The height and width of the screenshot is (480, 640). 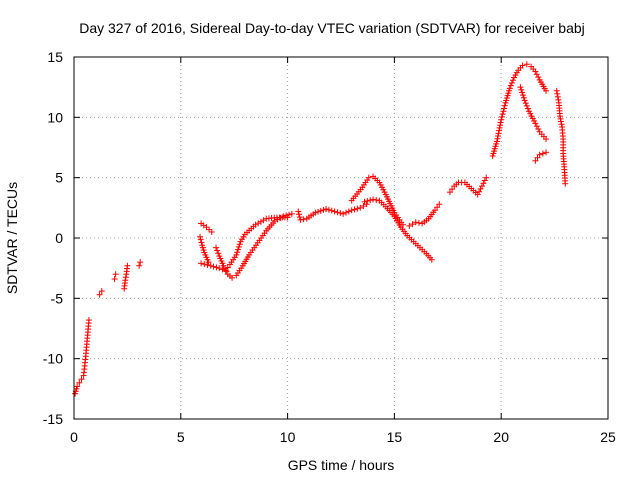 What do you see at coordinates (501, 437) in the screenshot?
I see `x-tick-label: 20` at bounding box center [501, 437].